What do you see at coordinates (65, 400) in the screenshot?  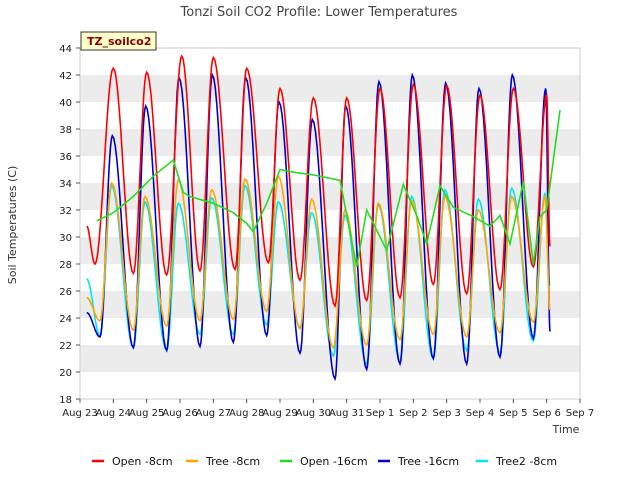 I see `y-tick-label: 18` at bounding box center [65, 400].